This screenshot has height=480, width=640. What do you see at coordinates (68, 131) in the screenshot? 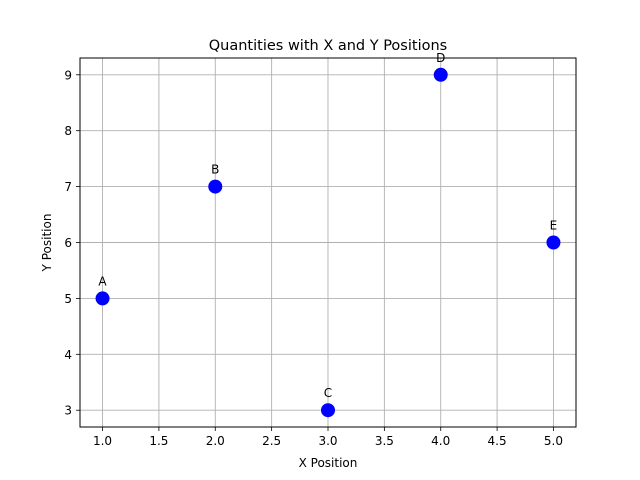
I see `y-tick-label: 8` at bounding box center [68, 131].